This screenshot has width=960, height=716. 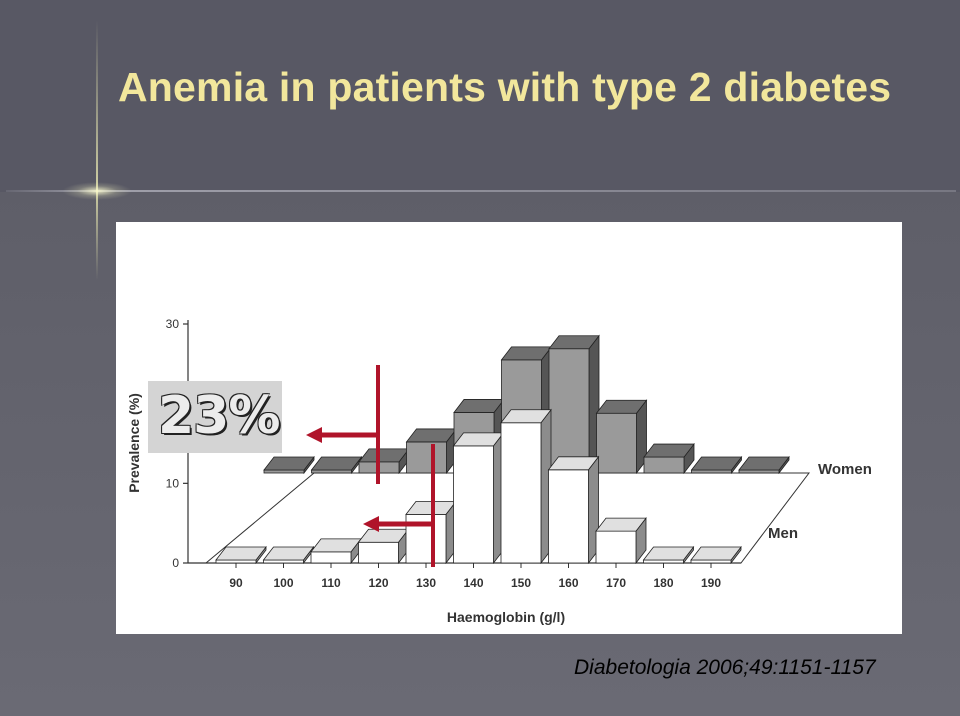 What do you see at coordinates (845, 469) in the screenshot?
I see `series-label-women: Women` at bounding box center [845, 469].